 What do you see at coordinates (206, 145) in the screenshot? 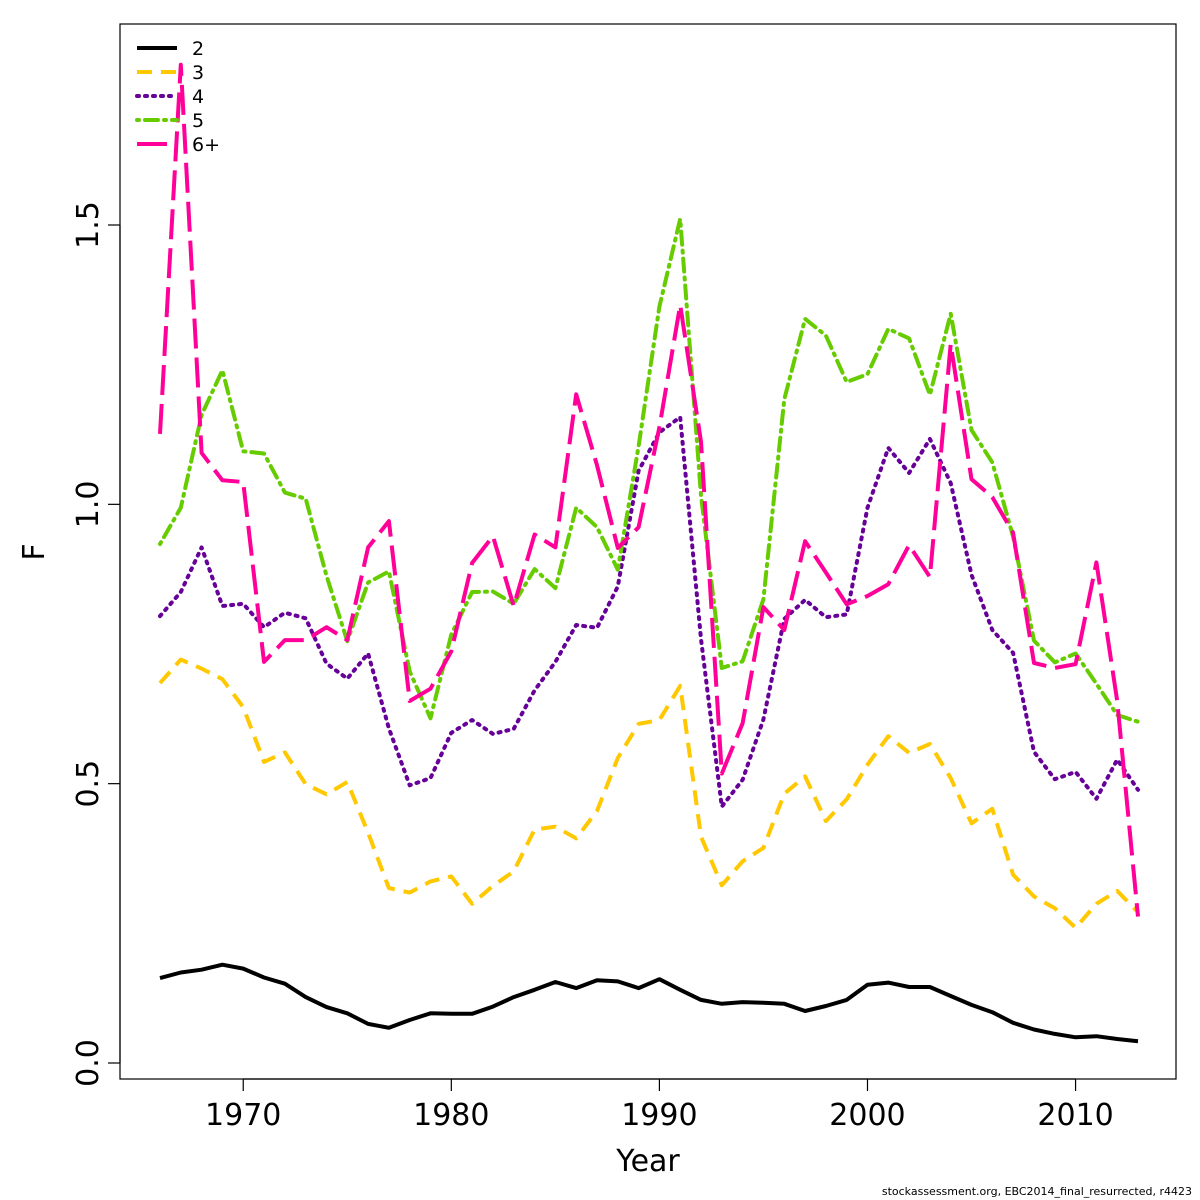
I see `legend-label-6plus: 6+` at bounding box center [206, 145].